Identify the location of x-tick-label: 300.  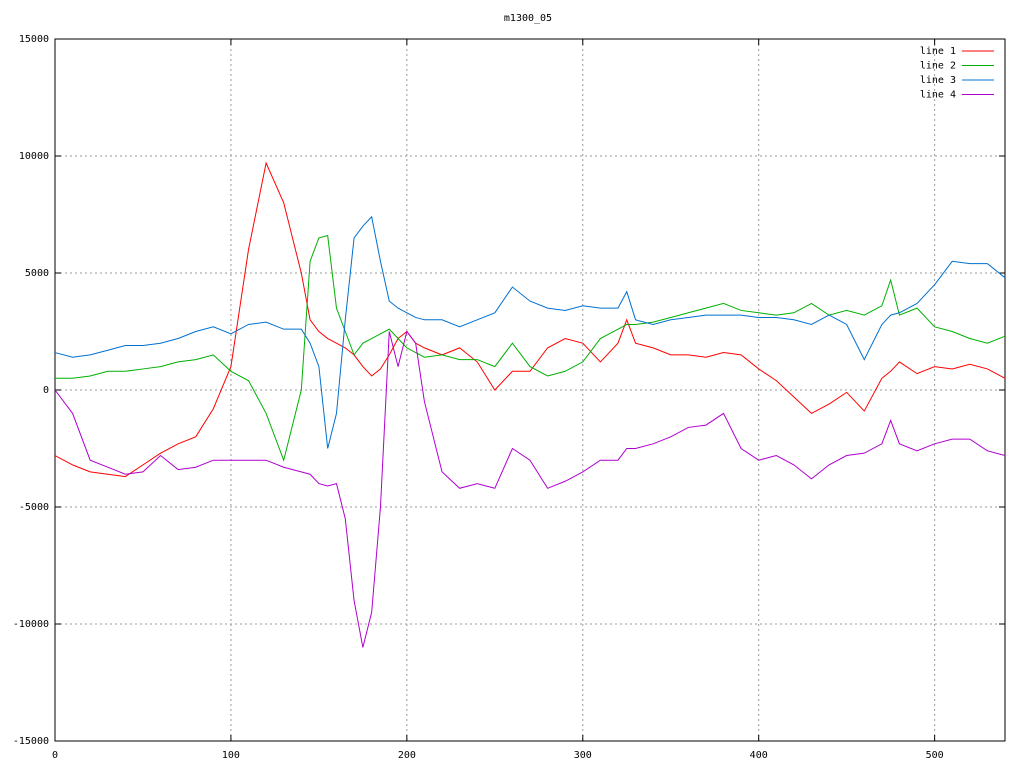
(583, 755).